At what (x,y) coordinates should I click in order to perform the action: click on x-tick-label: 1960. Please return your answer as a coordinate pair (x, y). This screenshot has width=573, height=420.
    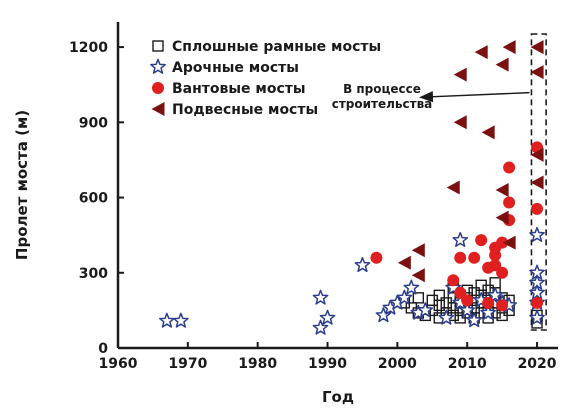
    Looking at the image, I should click on (118, 364).